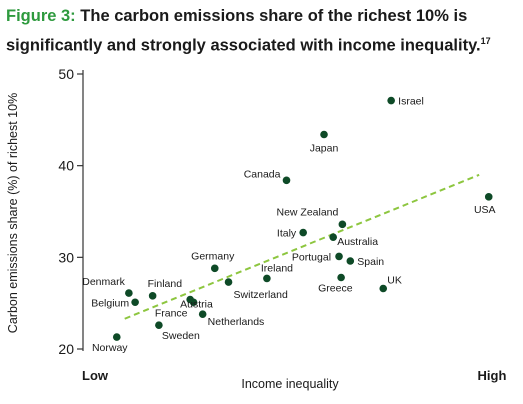 This screenshot has height=404, width=523. Describe the element at coordinates (41, 16) in the screenshot. I see `figure-label: Figure 3:` at that location.